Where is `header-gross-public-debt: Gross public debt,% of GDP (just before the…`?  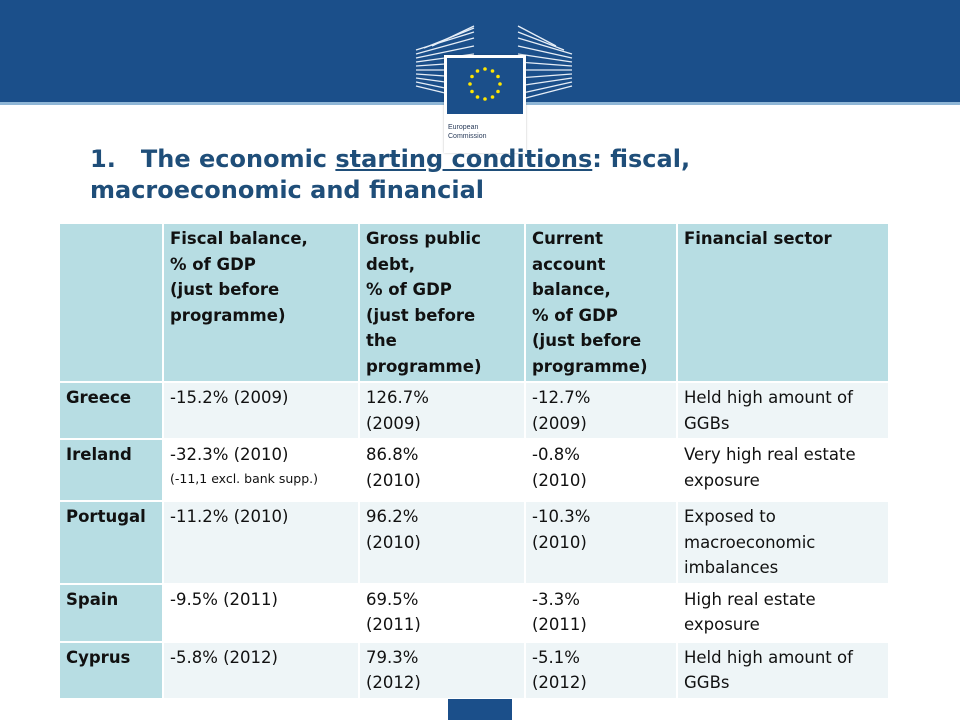 header-gross-public-debt: Gross public debt,% of GDP (just before the… is located at coordinates (442, 302).